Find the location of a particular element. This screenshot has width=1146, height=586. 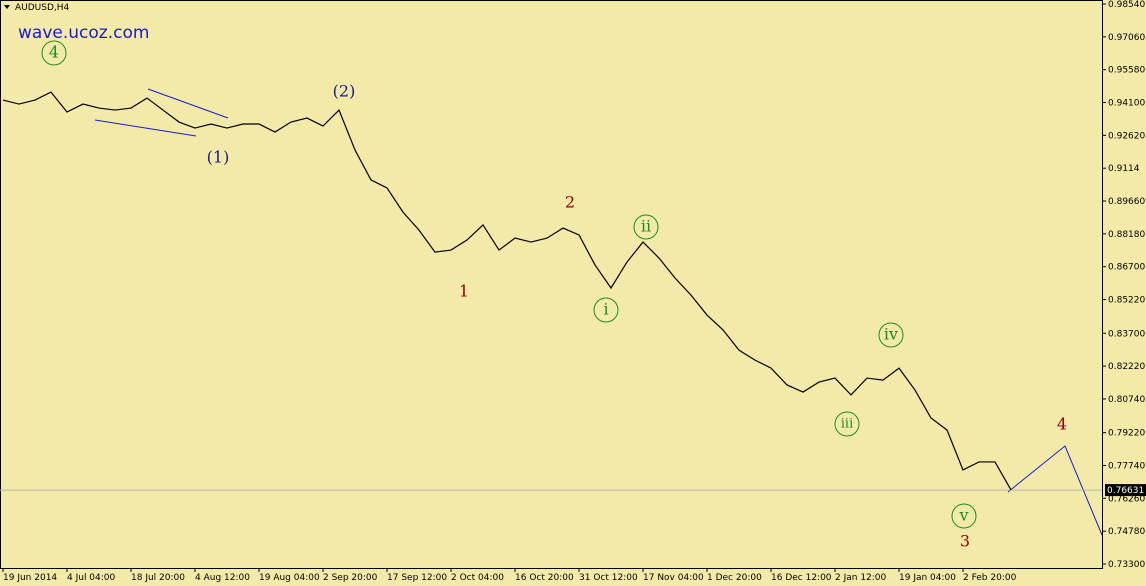

x-tick-label: 2 Jan 12:00 is located at coordinates (861, 578).